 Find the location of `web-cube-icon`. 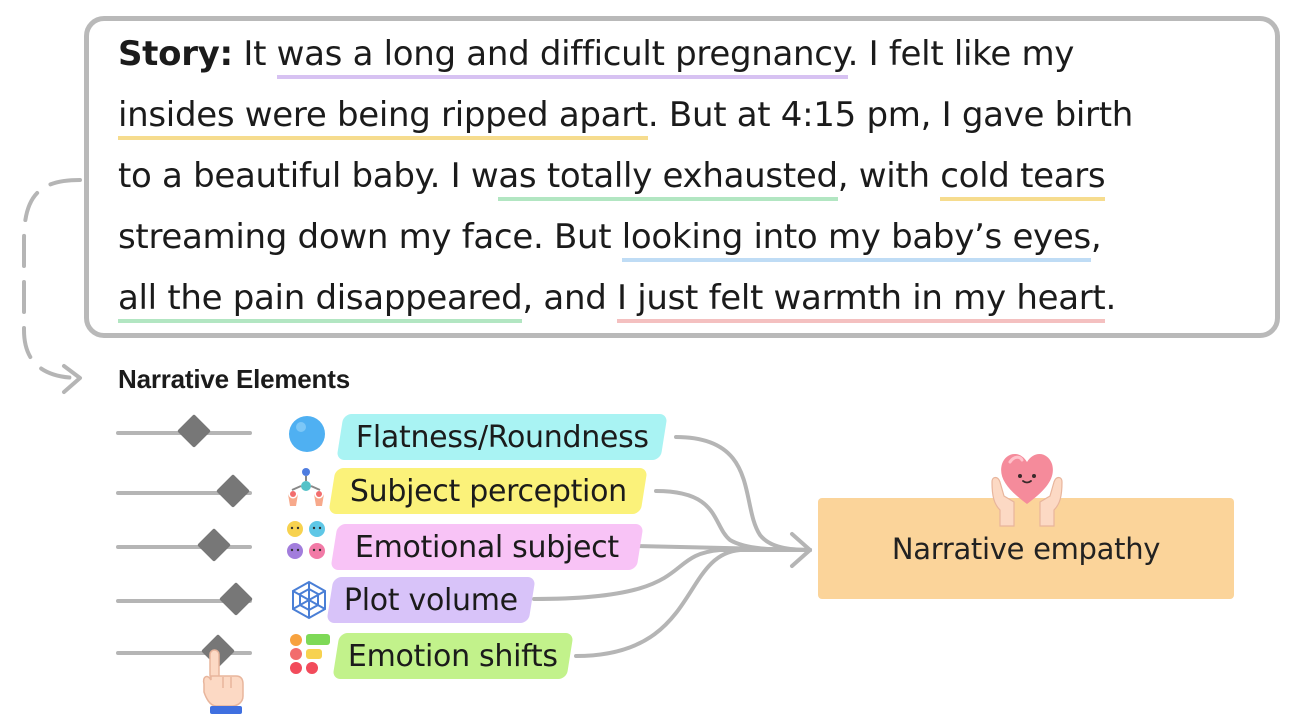

web-cube-icon is located at coordinates (309, 600).